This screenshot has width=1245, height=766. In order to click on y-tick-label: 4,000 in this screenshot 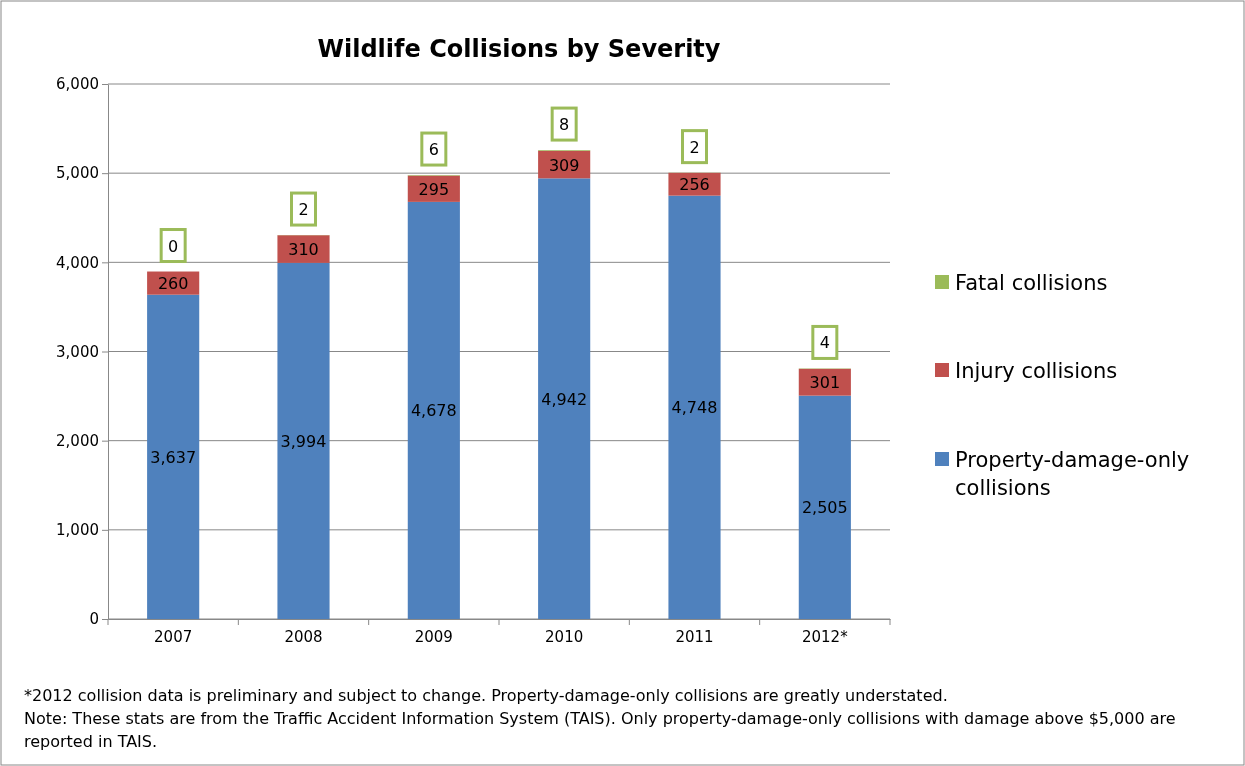, I will do `click(77, 262)`.